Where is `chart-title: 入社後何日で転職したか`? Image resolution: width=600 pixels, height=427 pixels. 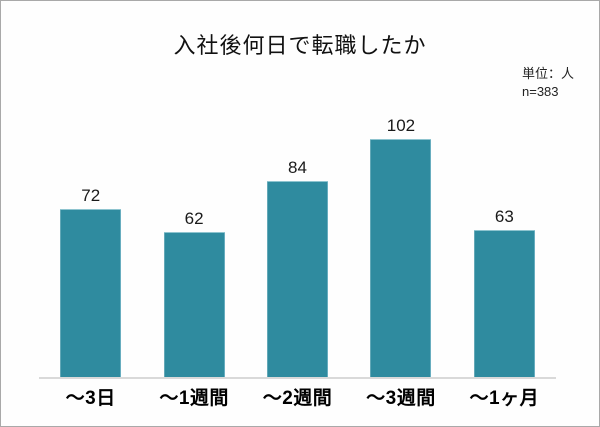
chart-title: 入社後何日で転職したか is located at coordinates (300, 45).